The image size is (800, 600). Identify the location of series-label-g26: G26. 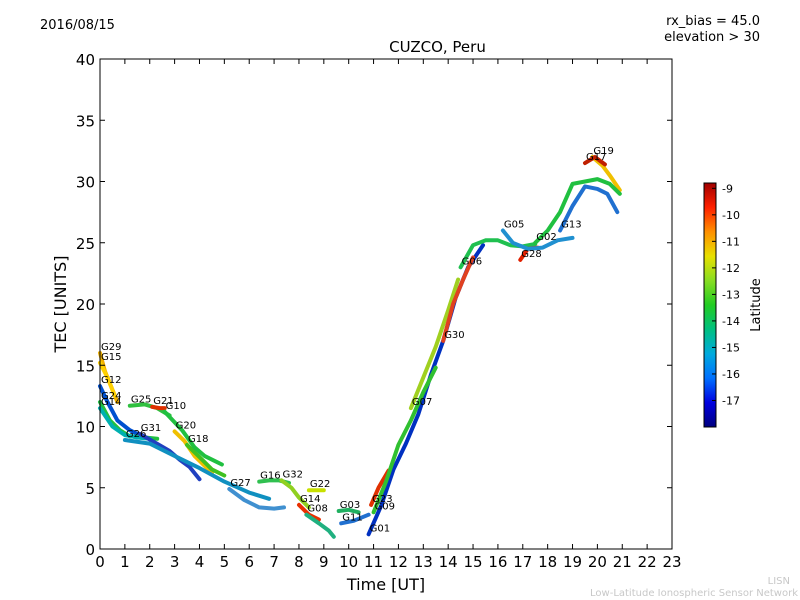
(136, 434).